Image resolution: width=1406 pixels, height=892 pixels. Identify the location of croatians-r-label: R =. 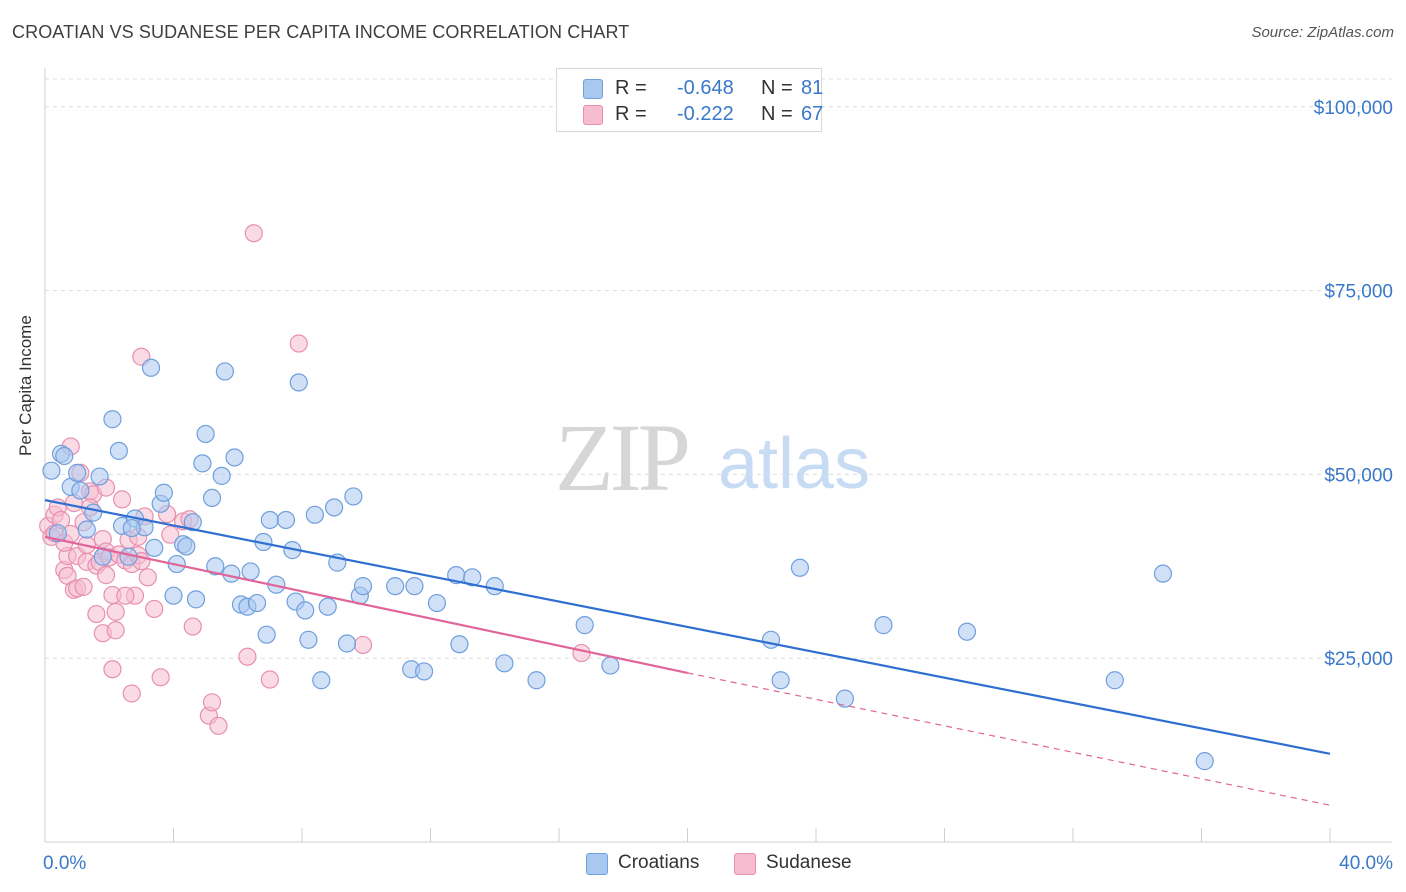
(631, 88).